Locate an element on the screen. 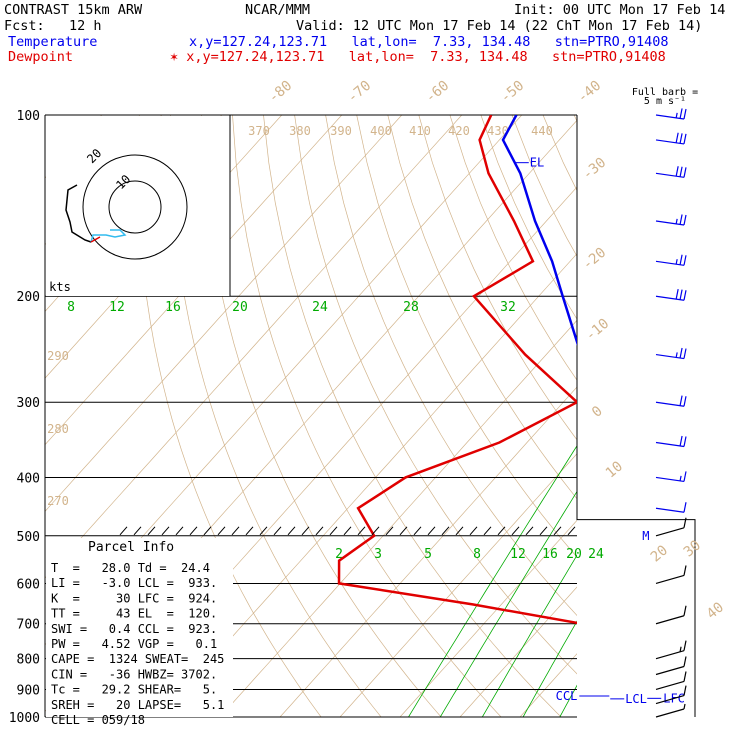  dry-adiabat-label: 430 is located at coordinates (498, 131).